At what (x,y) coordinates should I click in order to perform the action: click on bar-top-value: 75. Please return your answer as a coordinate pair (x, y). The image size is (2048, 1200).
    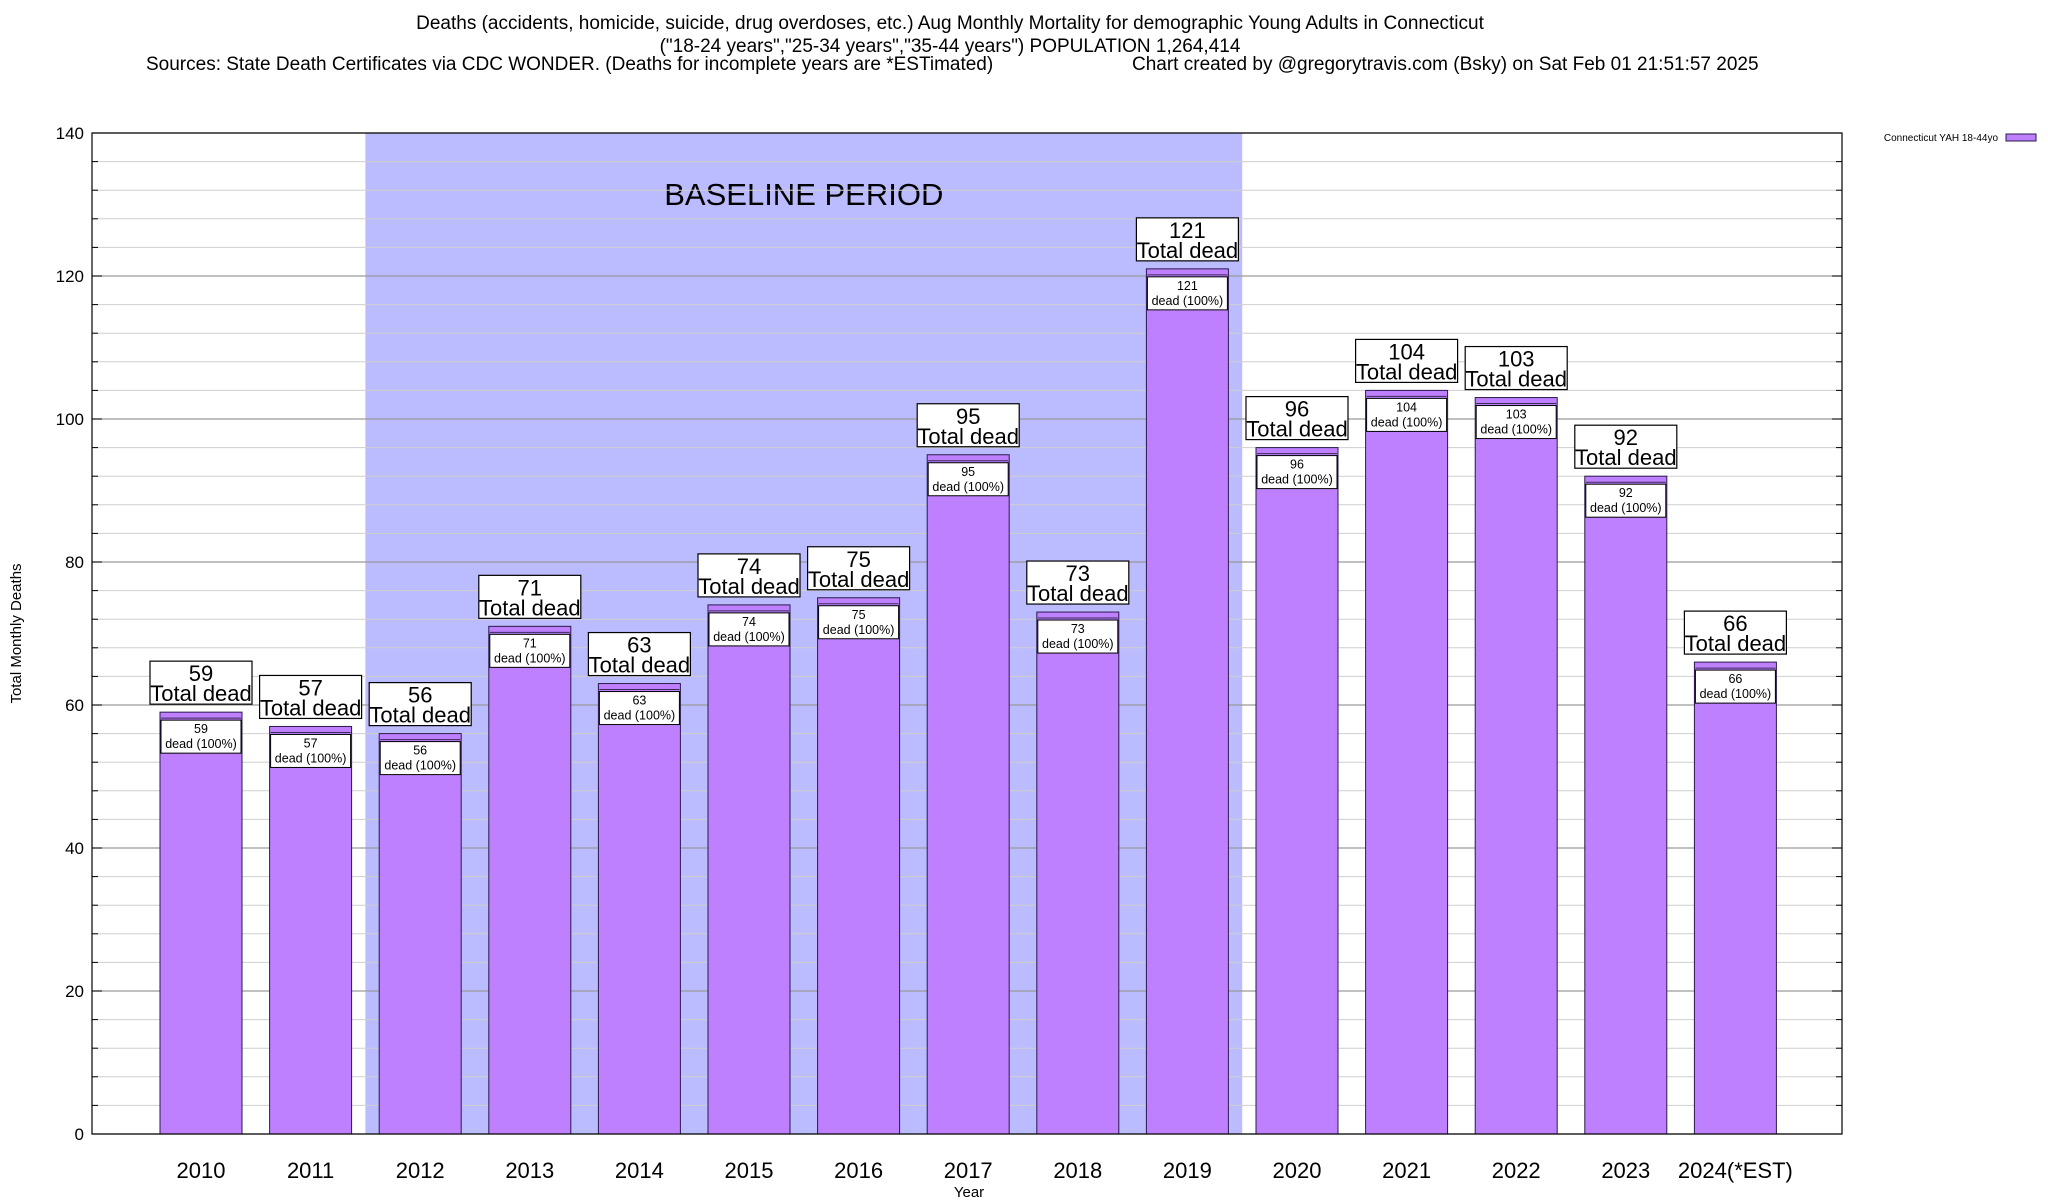
    Looking at the image, I should click on (858, 559).